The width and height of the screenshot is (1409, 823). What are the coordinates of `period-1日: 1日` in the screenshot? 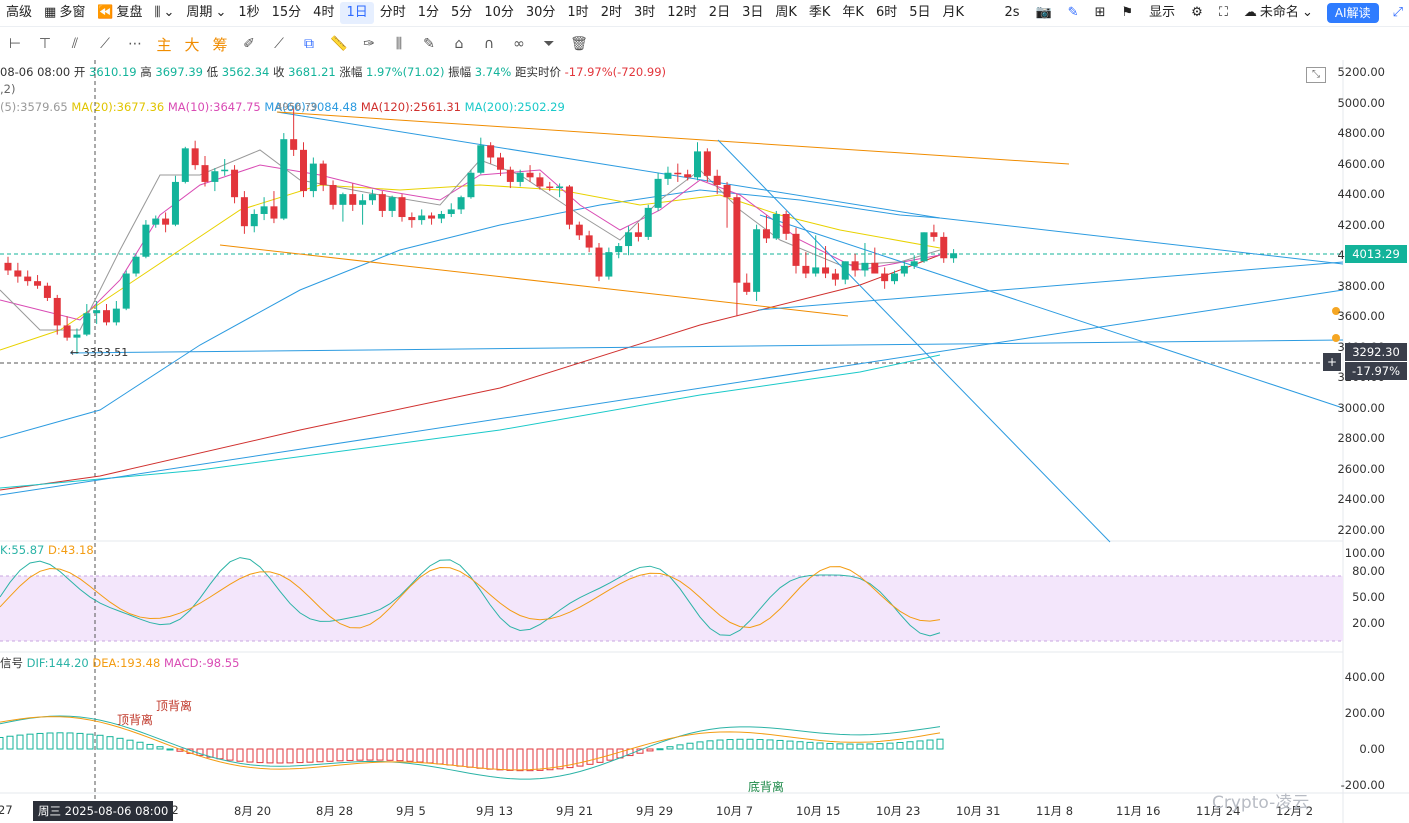 It's located at (357, 13).